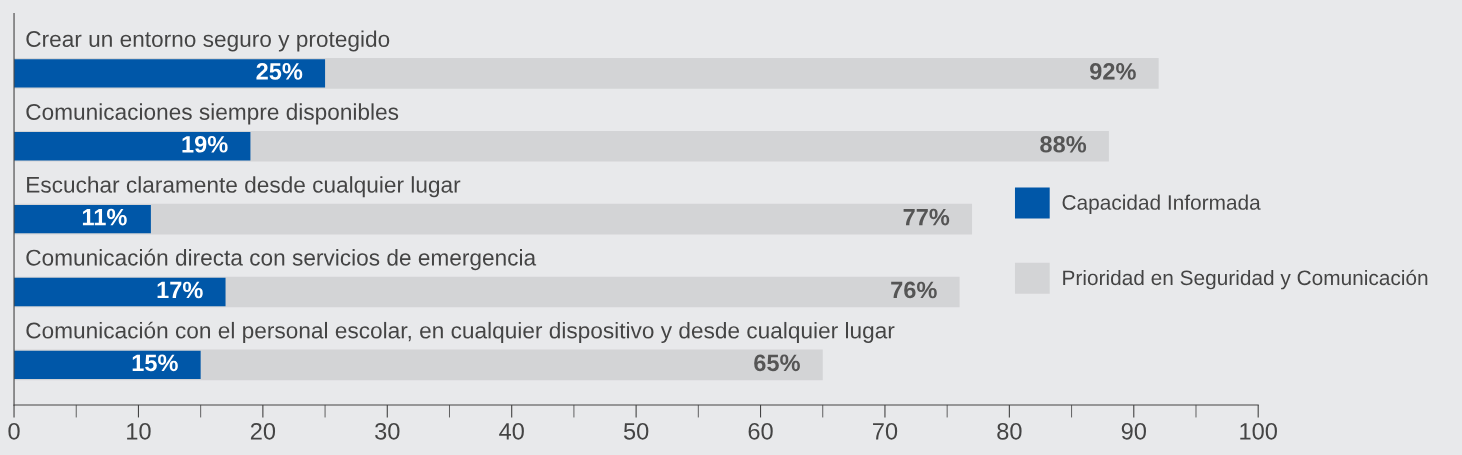 The width and height of the screenshot is (1462, 455). What do you see at coordinates (1113, 71) in the screenshot?
I see `data-label: 92%` at bounding box center [1113, 71].